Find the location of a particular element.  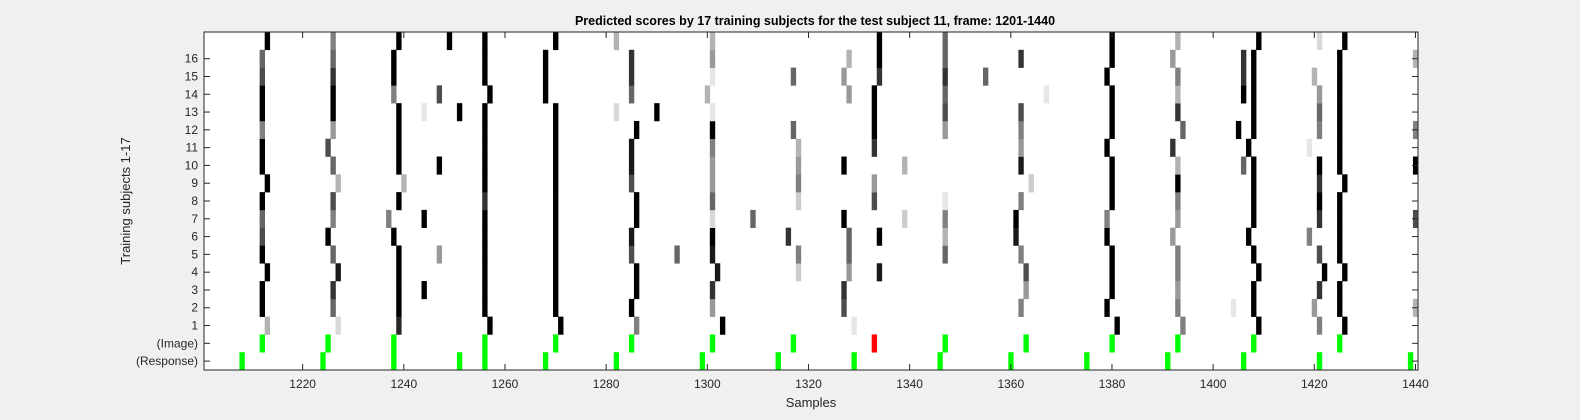

y-tick-label: 4 is located at coordinates (194, 272).